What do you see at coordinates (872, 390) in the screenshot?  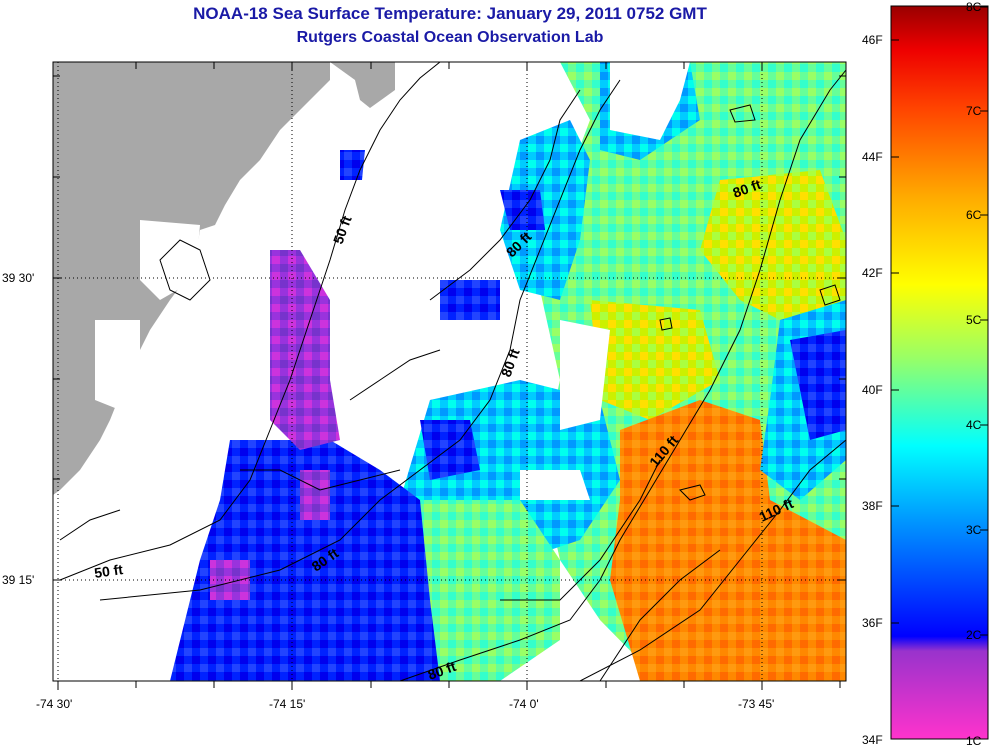 I see `colorbar-f-label: 40F` at bounding box center [872, 390].